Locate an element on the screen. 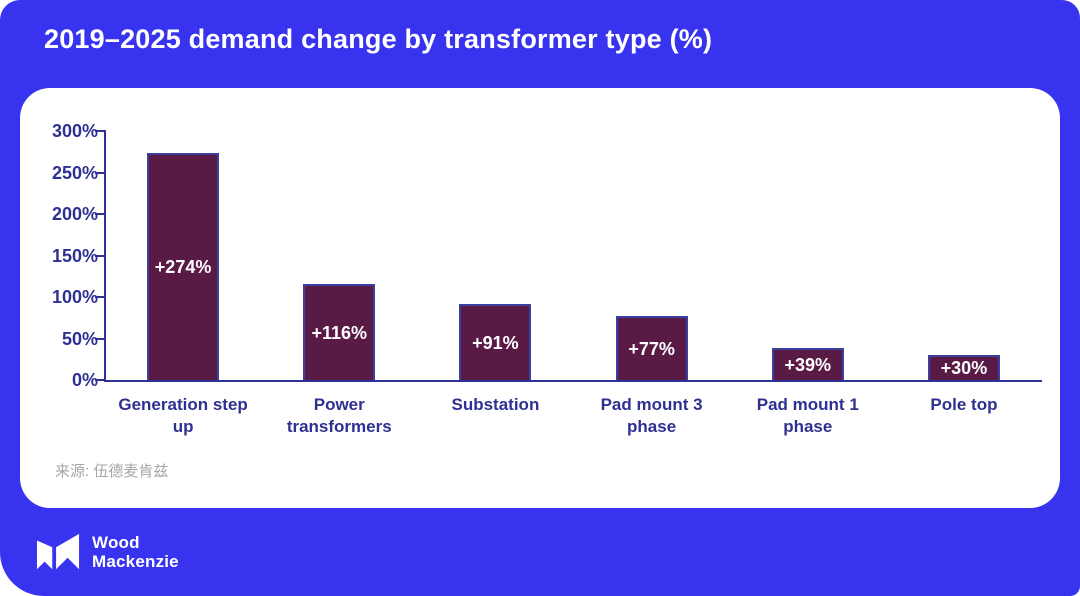 This screenshot has width=1080, height=596. bar: +30% is located at coordinates (963, 367).